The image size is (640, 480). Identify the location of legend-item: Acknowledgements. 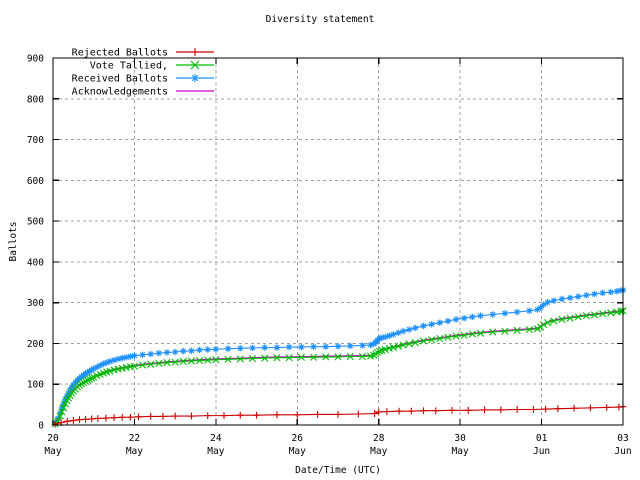
(143, 92).